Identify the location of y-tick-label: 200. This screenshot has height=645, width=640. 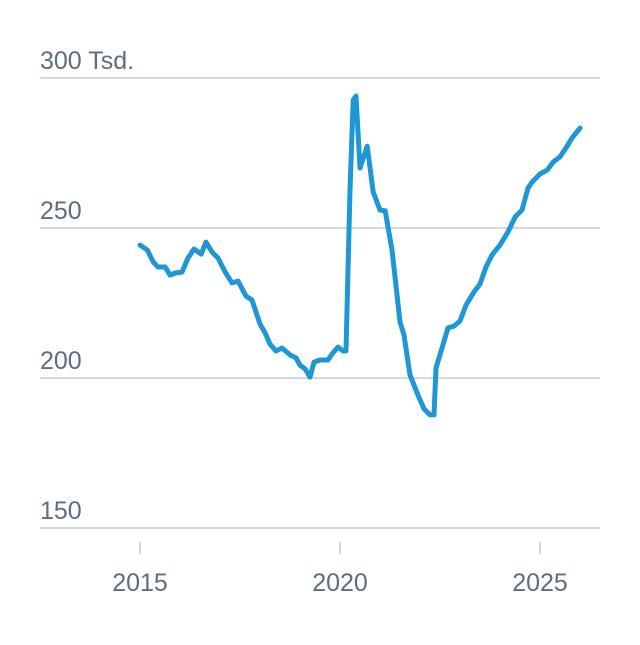
(61, 361).